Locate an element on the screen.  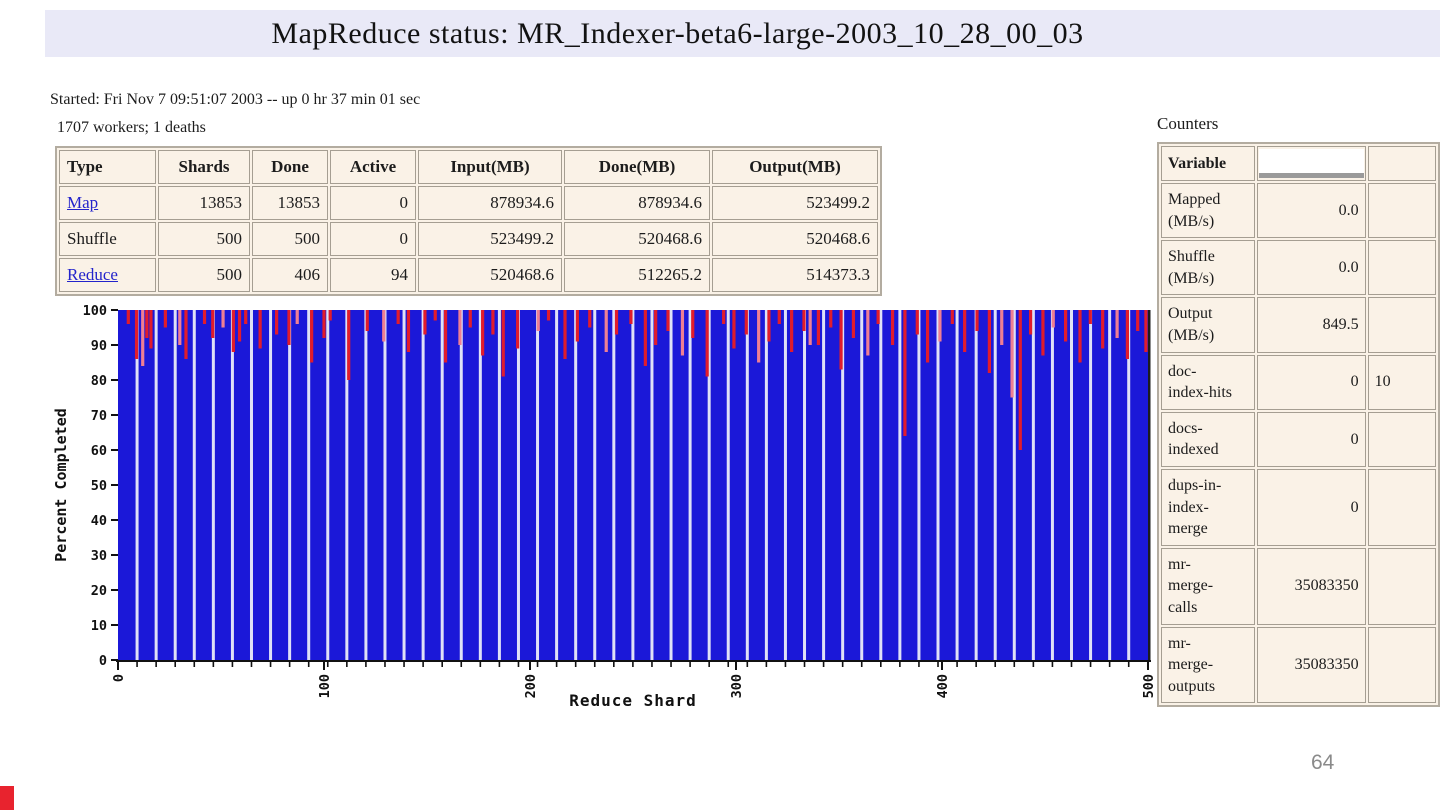
shuffle-done-mb: 520468.6 is located at coordinates (637, 239).